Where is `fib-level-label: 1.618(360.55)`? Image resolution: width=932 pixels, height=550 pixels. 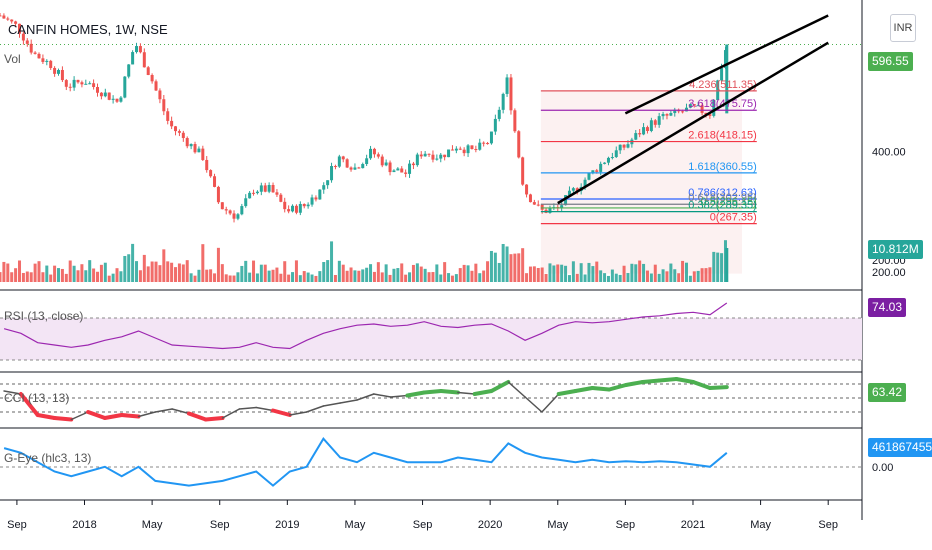
fib-level-label: 1.618(360.55) is located at coordinates (722, 167).